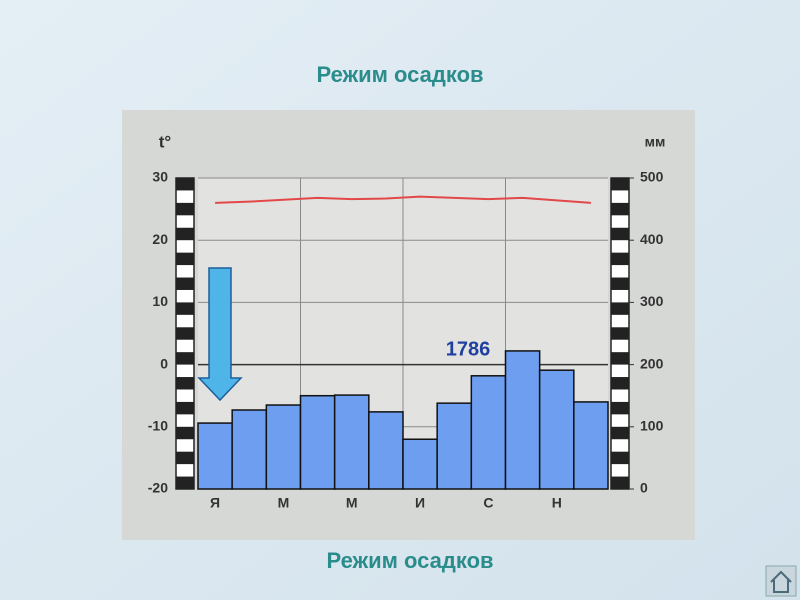 The image size is (800, 600). What do you see at coordinates (220, 334) in the screenshot?
I see `arrow` at bounding box center [220, 334].